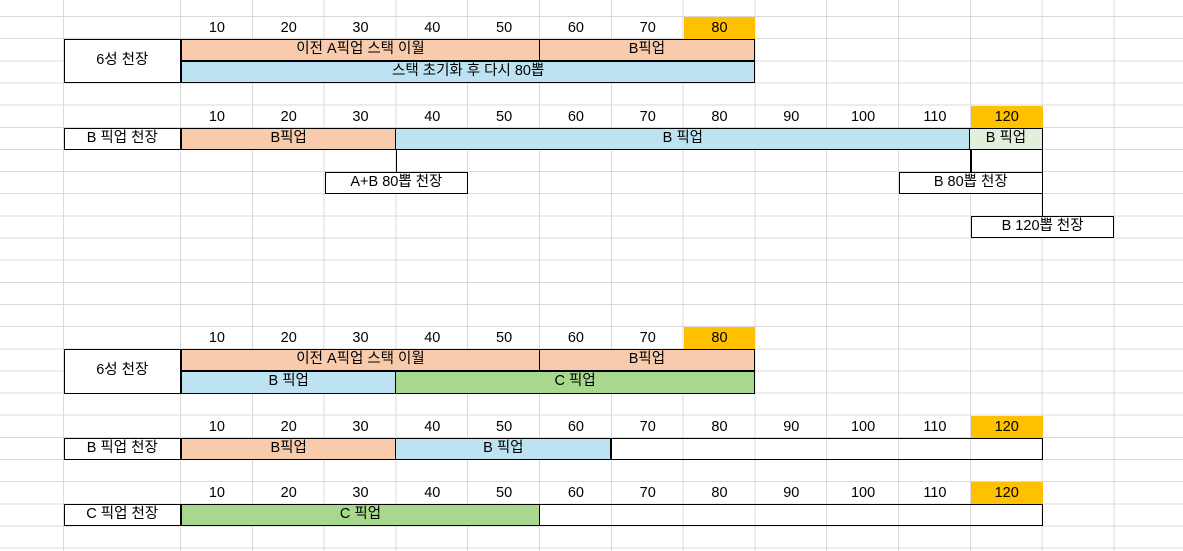  Describe the element at coordinates (468, 72) in the screenshot. I see `bar-segment-cell: 스택 초기화 후 다시 80뽑` at that location.